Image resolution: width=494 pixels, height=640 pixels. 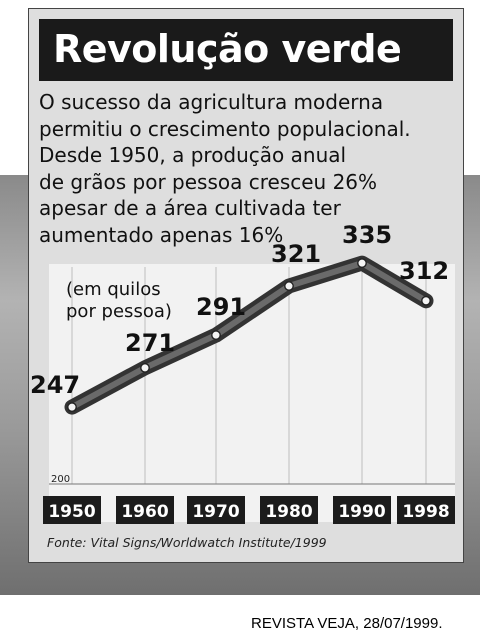 I want to click on data-label: 291, so click(x=221, y=307).